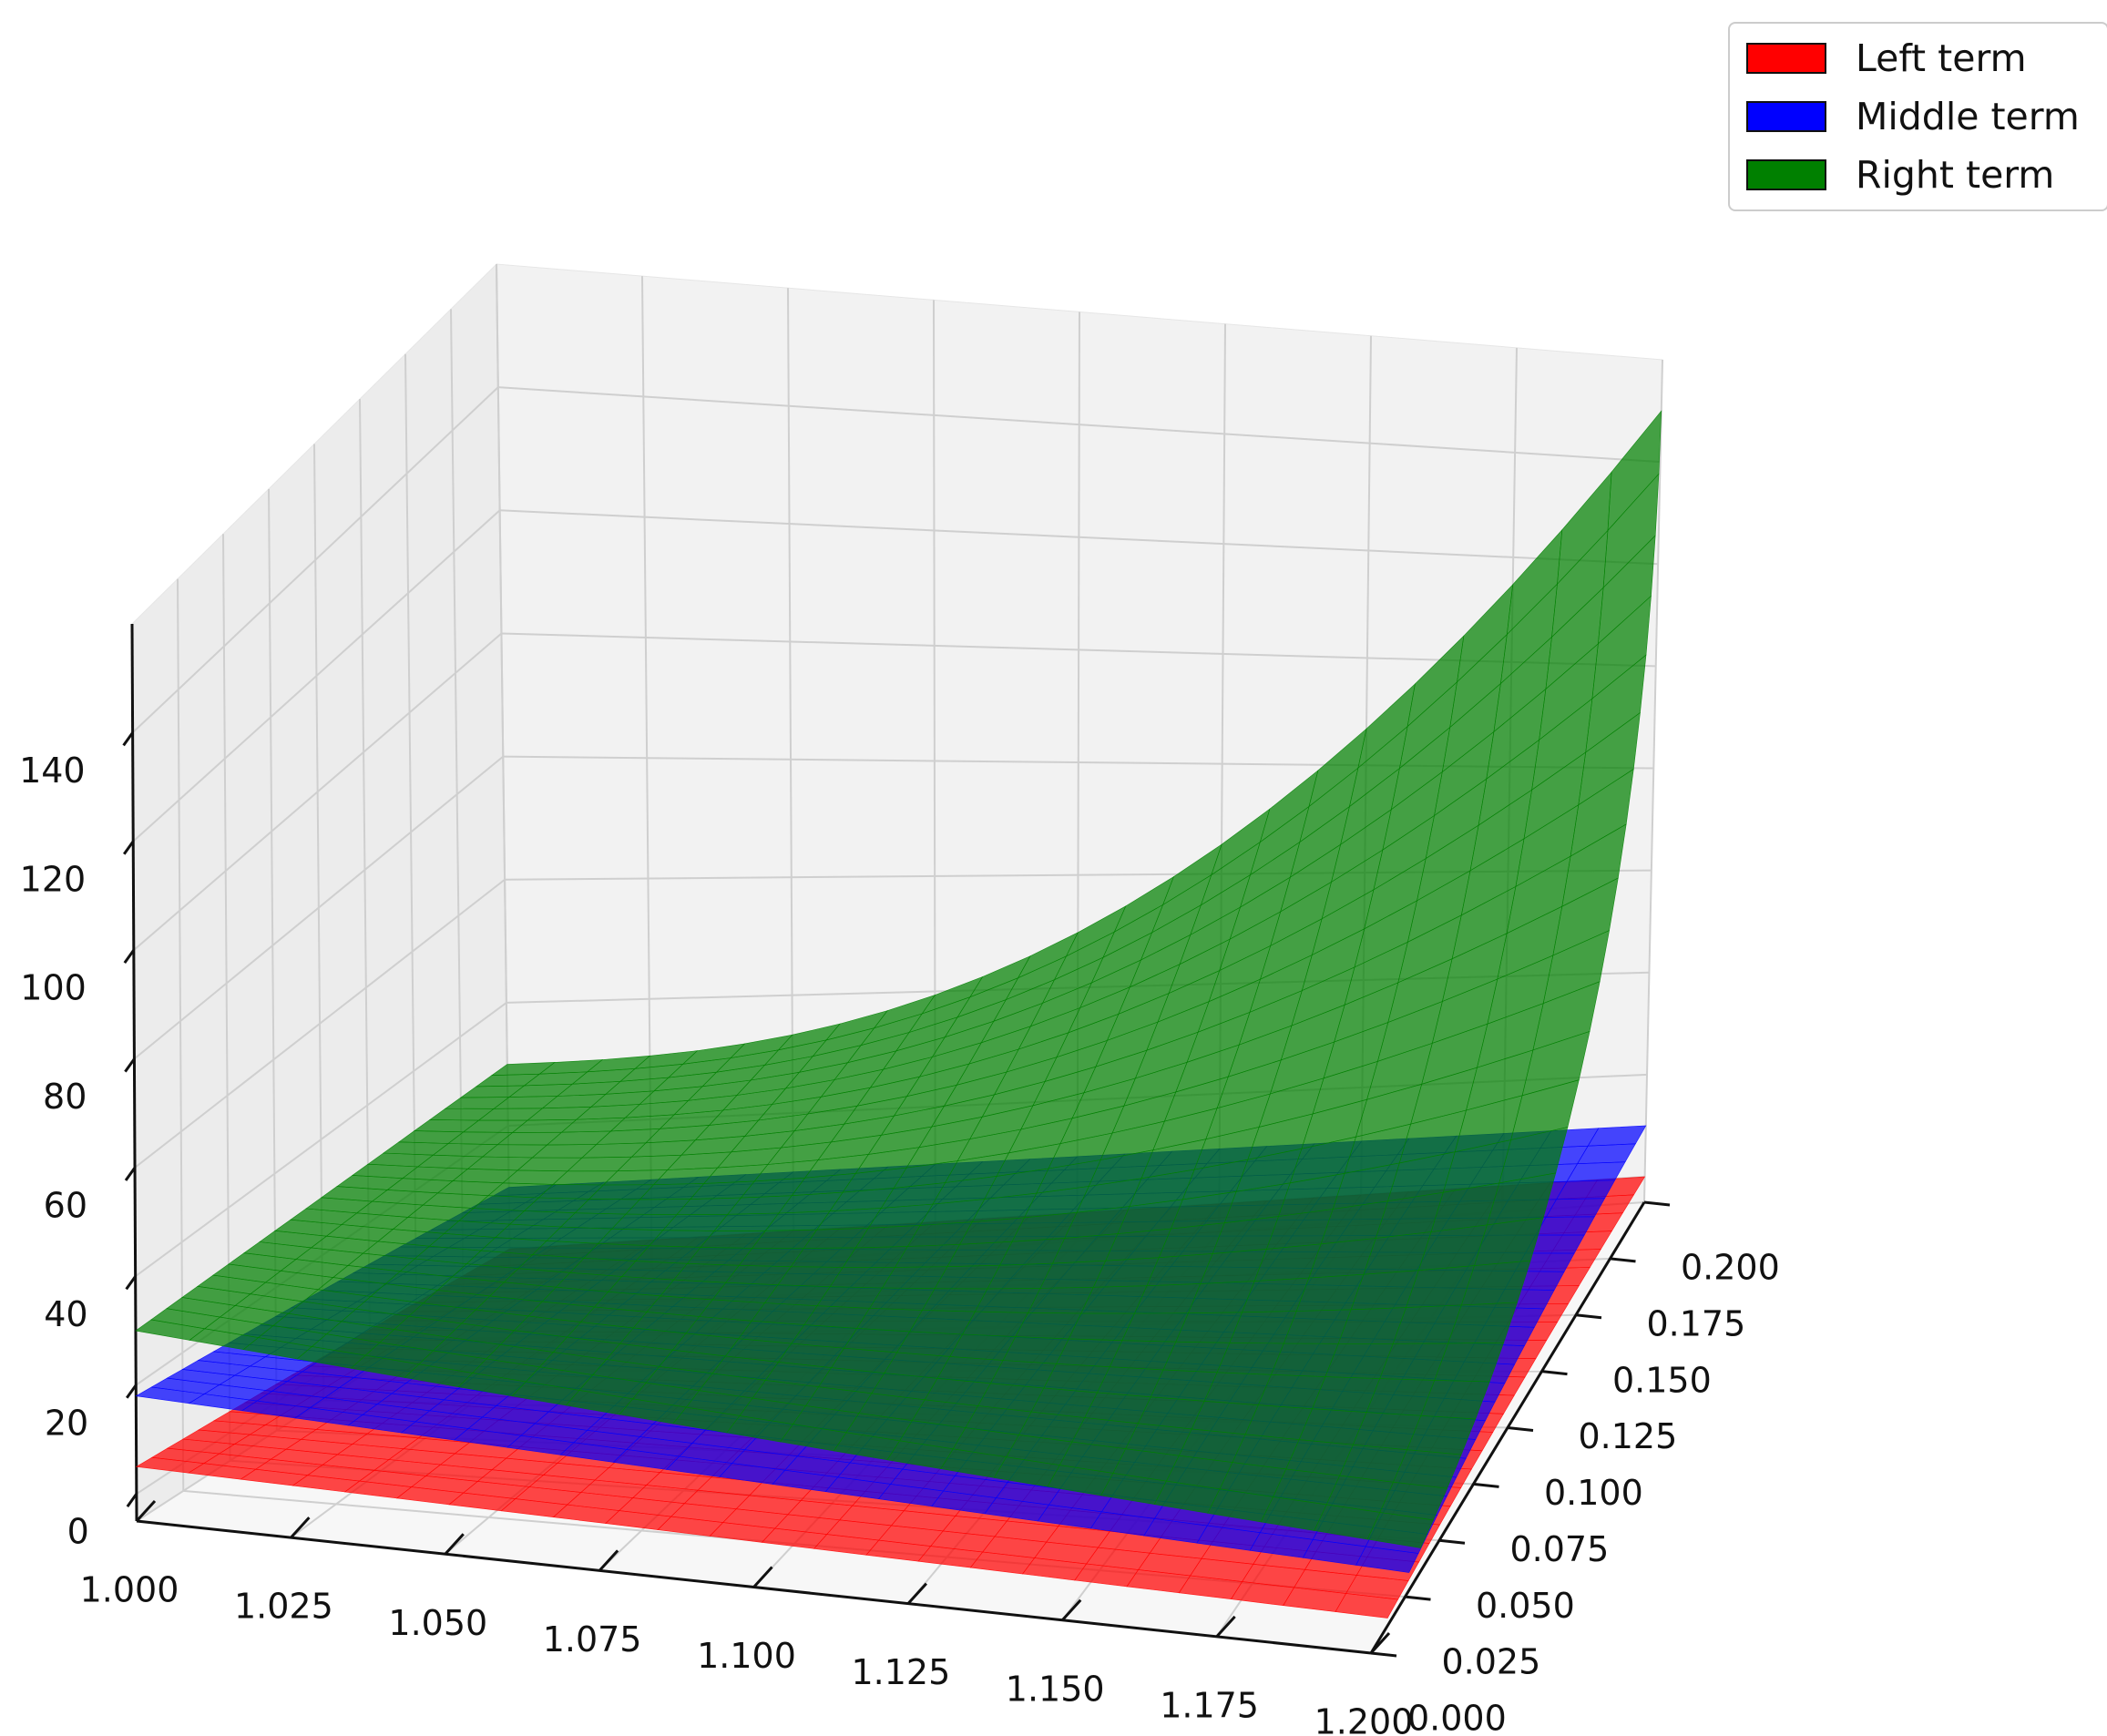 The width and height of the screenshot is (2107, 1736). What do you see at coordinates (1786, 116) in the screenshot?
I see `legend-swatch-middle-term` at bounding box center [1786, 116].